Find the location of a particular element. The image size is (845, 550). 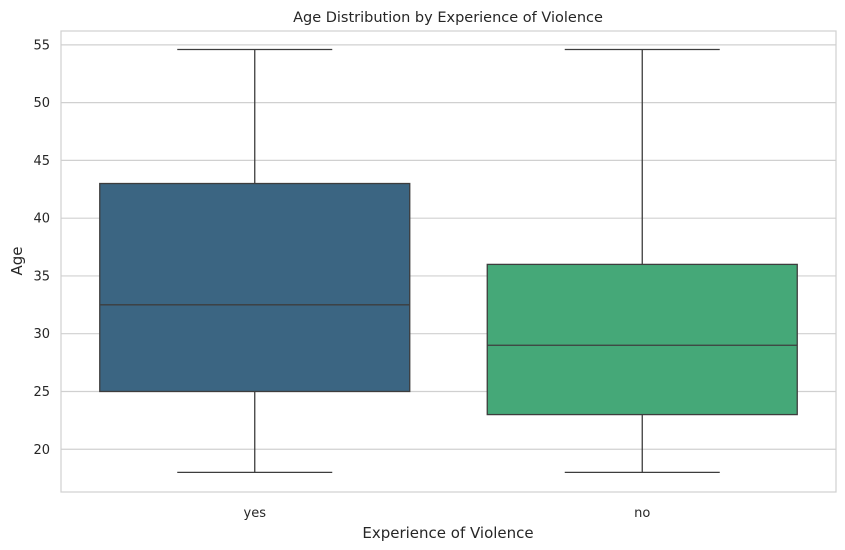

y-tick-label: 45 is located at coordinates (41, 161).